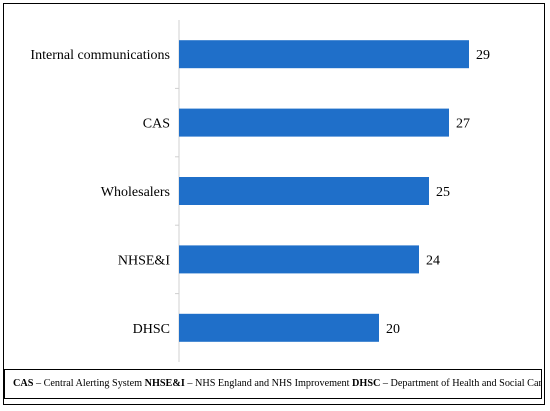 This screenshot has width=550, height=411. What do you see at coordinates (463, 124) in the screenshot?
I see `value-label-cas: 27` at bounding box center [463, 124].